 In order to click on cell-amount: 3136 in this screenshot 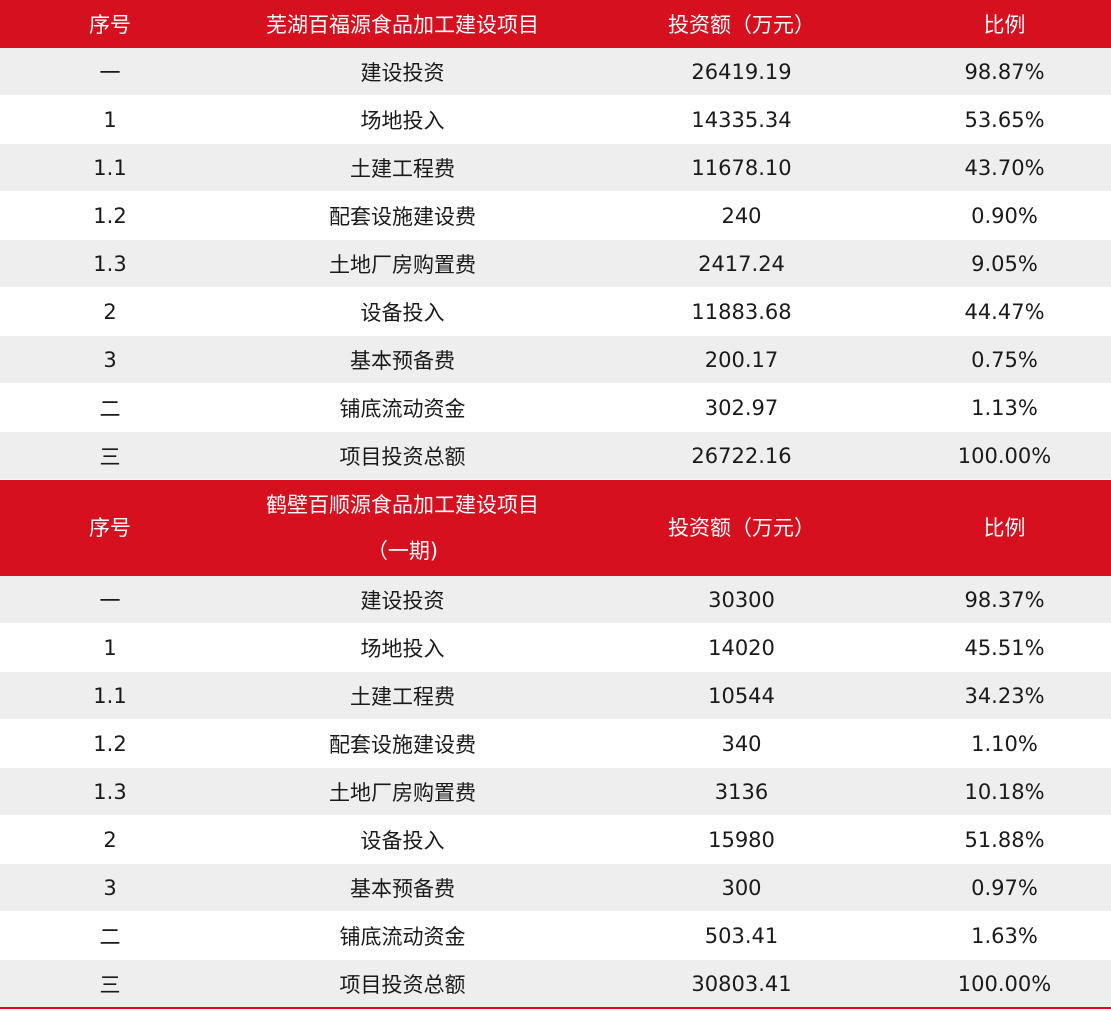, I will do `click(741, 791)`.